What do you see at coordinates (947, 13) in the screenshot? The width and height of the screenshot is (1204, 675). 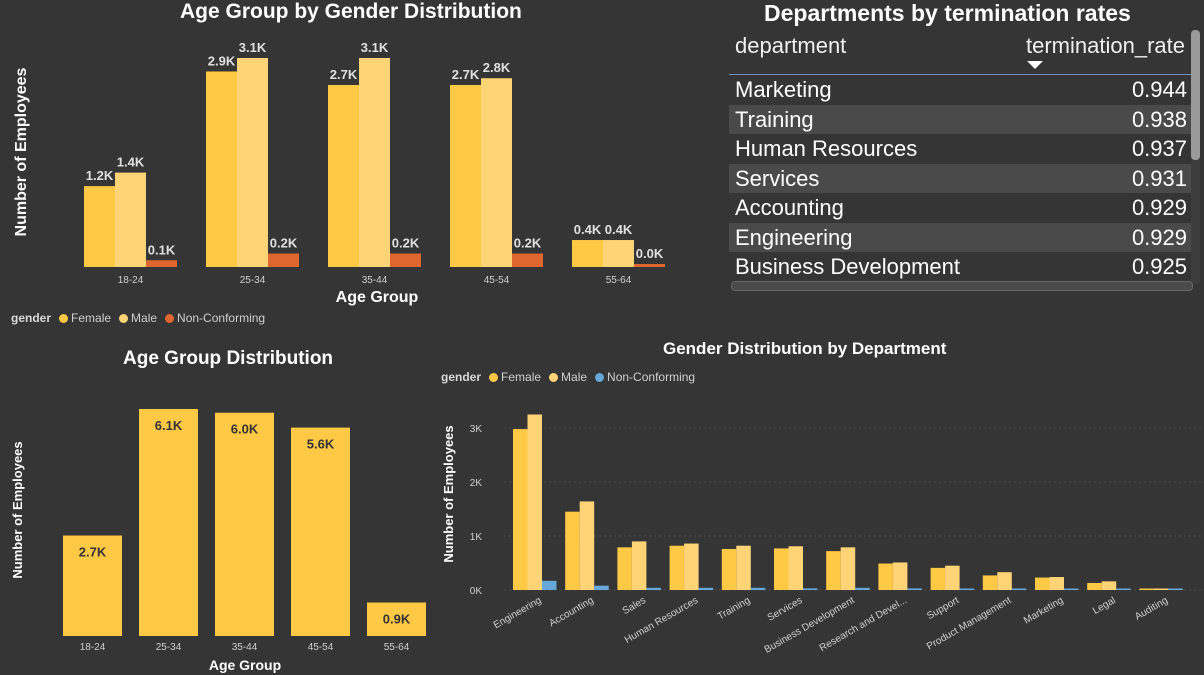 I see `termination-table-title: Departments by termination rates` at bounding box center [947, 13].